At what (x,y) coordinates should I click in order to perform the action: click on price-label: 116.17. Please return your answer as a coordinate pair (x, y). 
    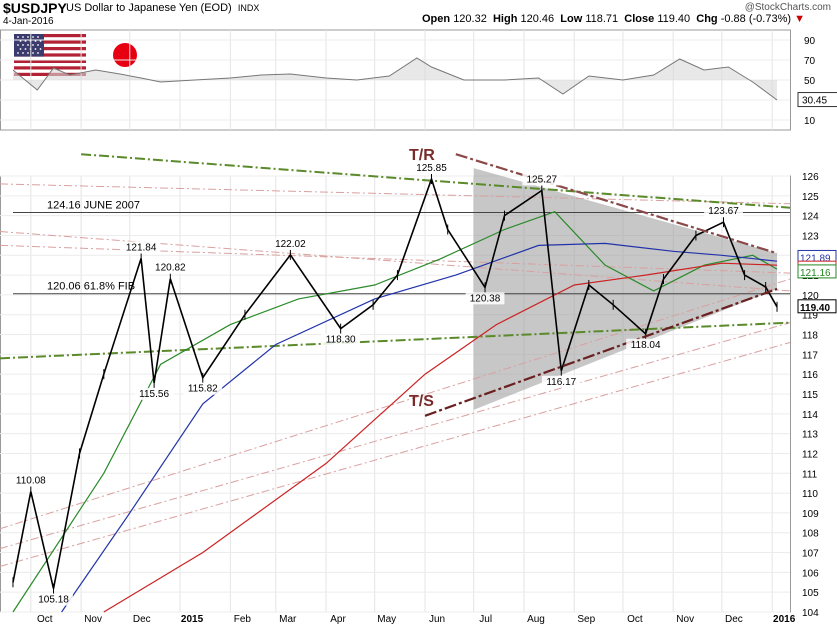
    Looking at the image, I should click on (561, 382).